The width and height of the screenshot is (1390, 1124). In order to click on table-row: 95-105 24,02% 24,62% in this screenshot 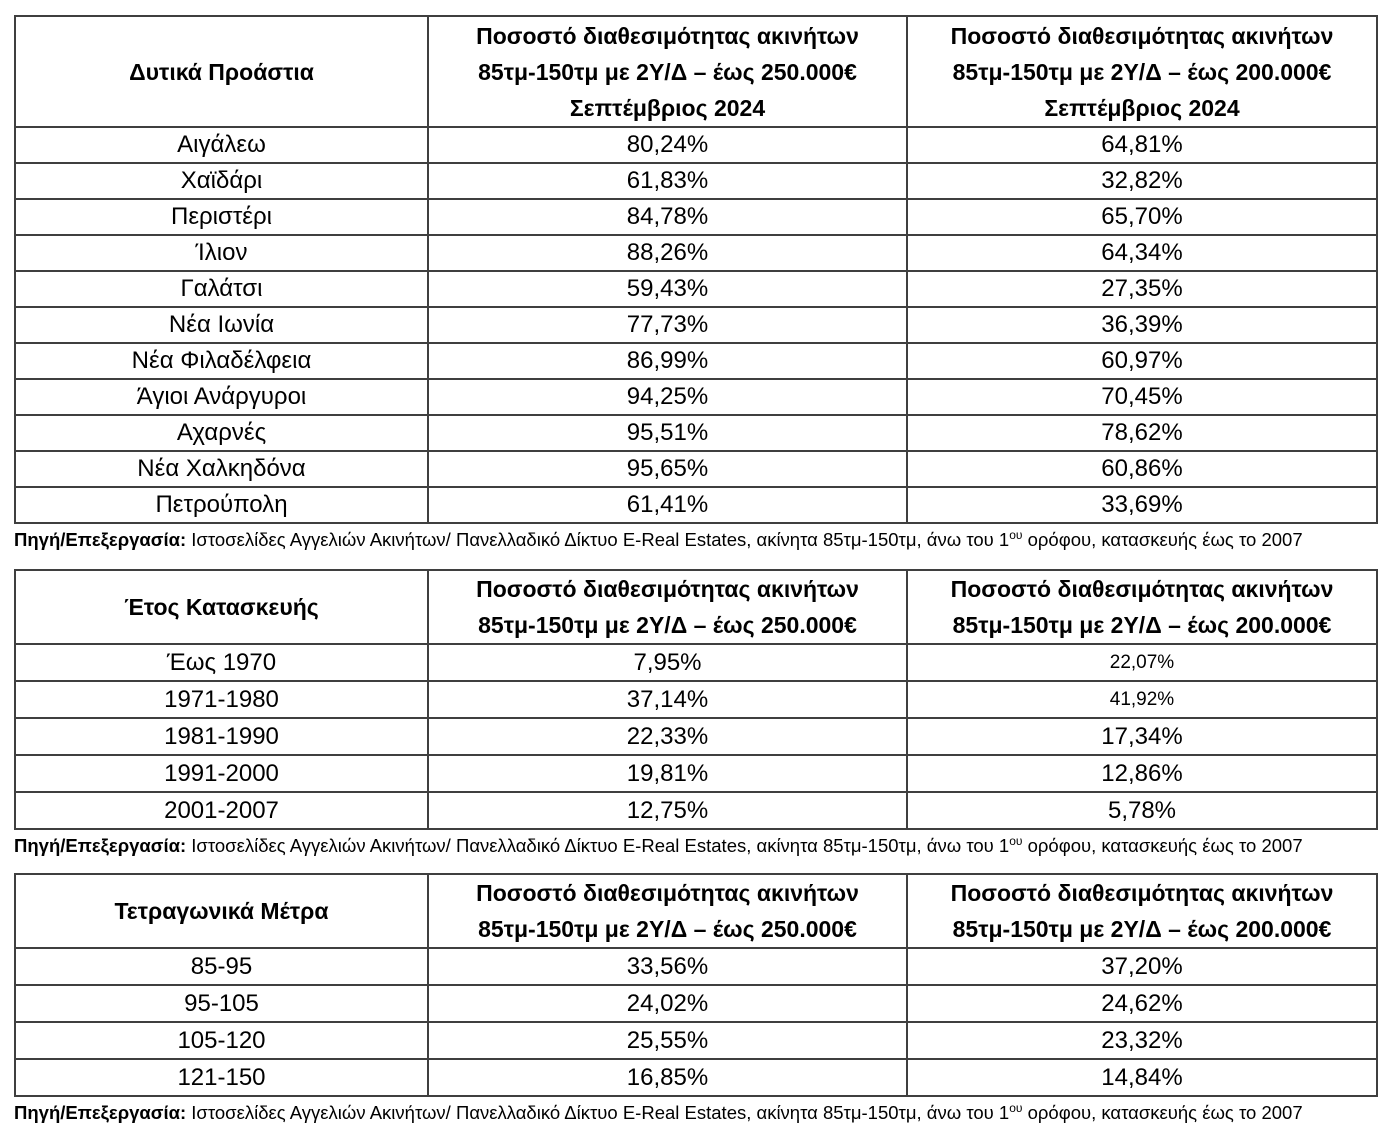, I will do `click(696, 1003)`.